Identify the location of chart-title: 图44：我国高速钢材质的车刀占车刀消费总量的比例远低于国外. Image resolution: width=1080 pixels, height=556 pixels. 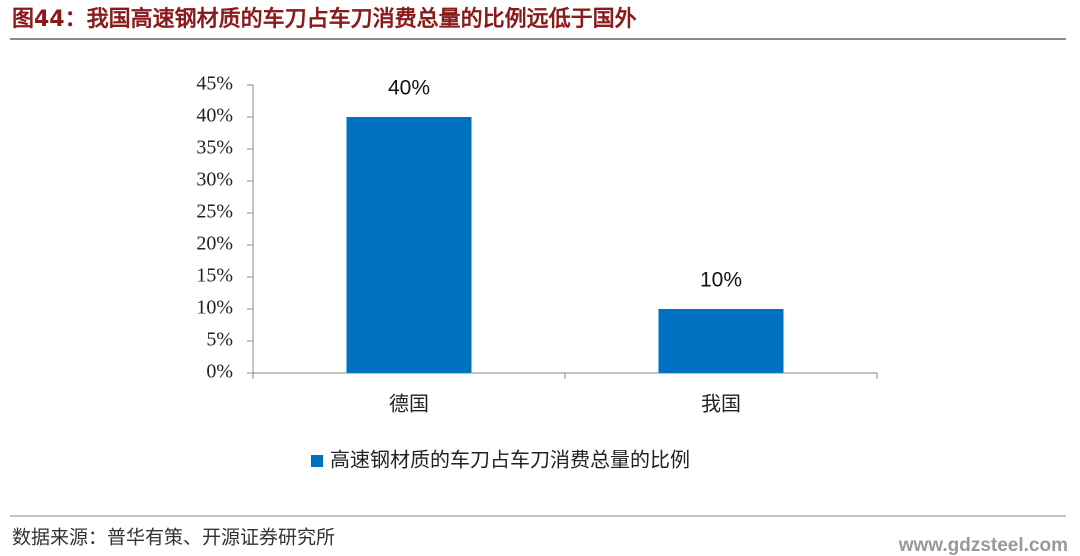
(324, 19).